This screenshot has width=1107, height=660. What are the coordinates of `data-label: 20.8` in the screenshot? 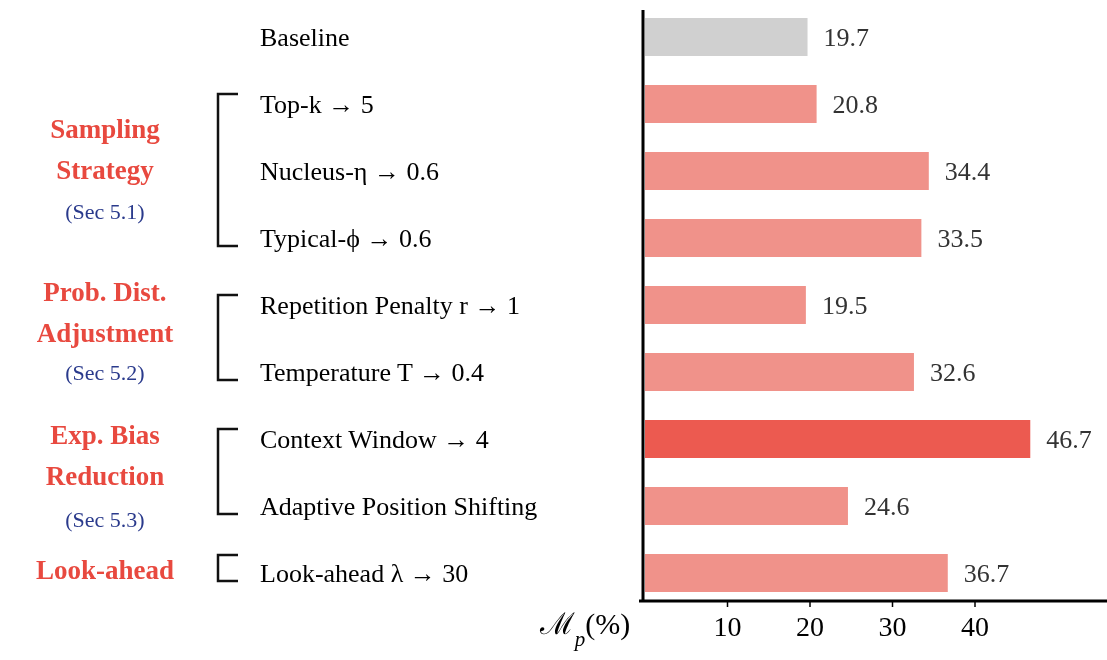 It's located at (855, 104).